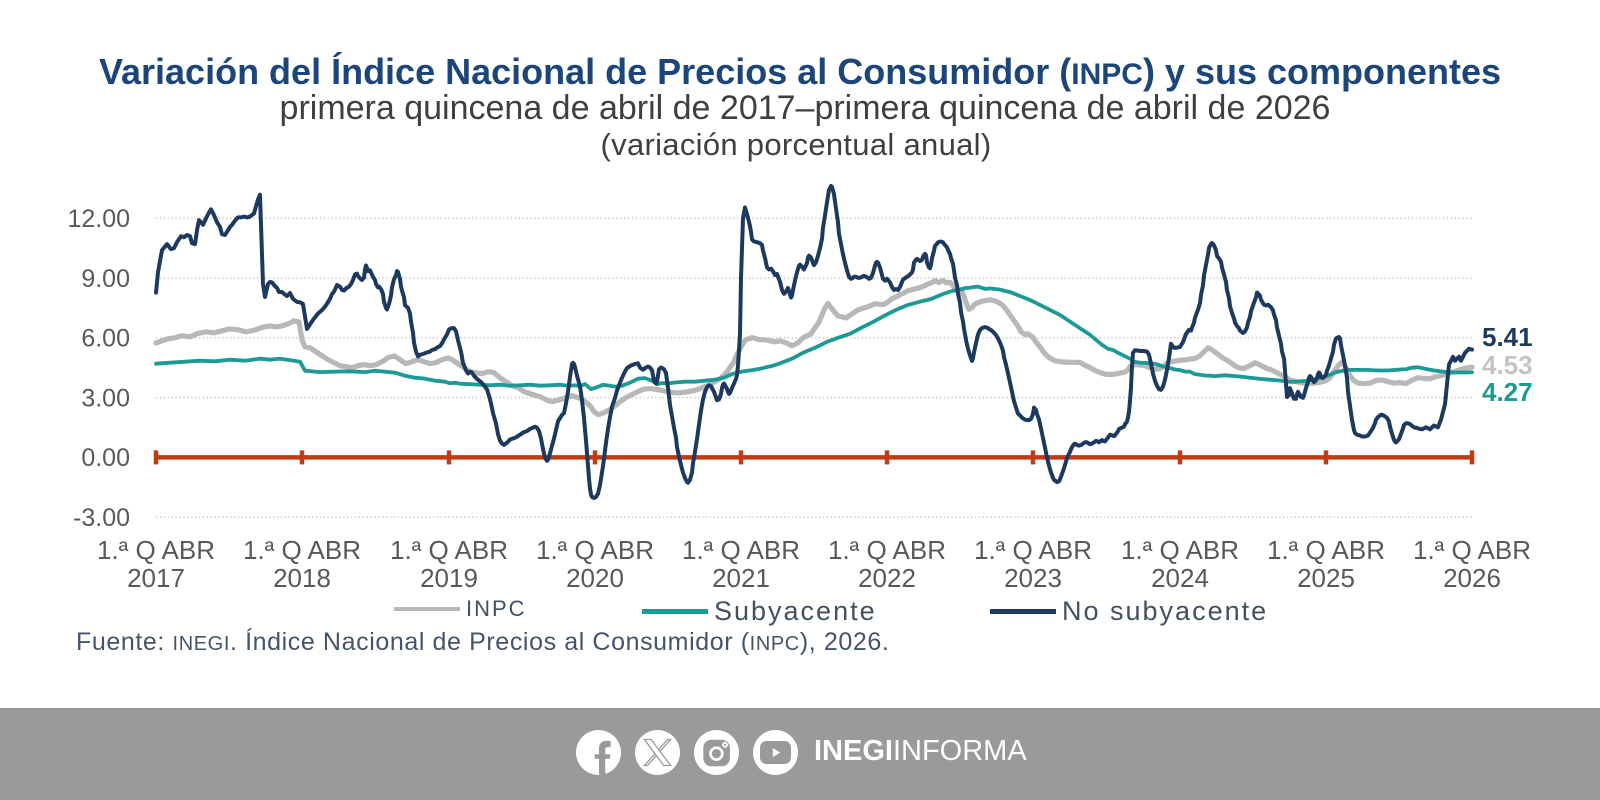 The width and height of the screenshot is (1600, 800). What do you see at coordinates (98, 219) in the screenshot?
I see `svg-text: 12.00` at bounding box center [98, 219].